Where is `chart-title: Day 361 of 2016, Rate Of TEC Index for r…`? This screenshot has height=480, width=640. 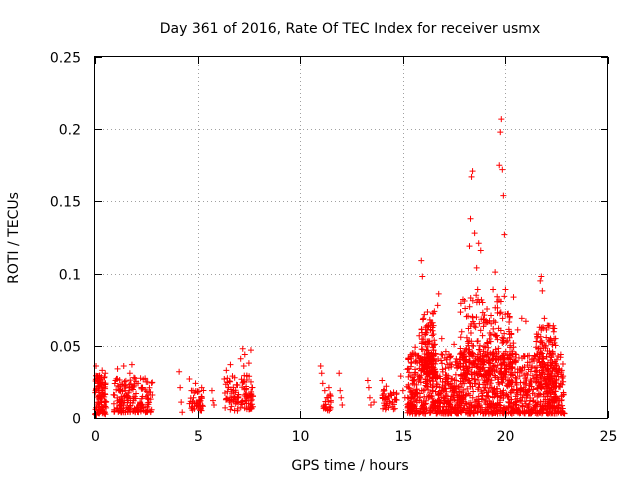 chart-title: Day 361 of 2016, Rate Of TEC Index for r… is located at coordinates (350, 29).